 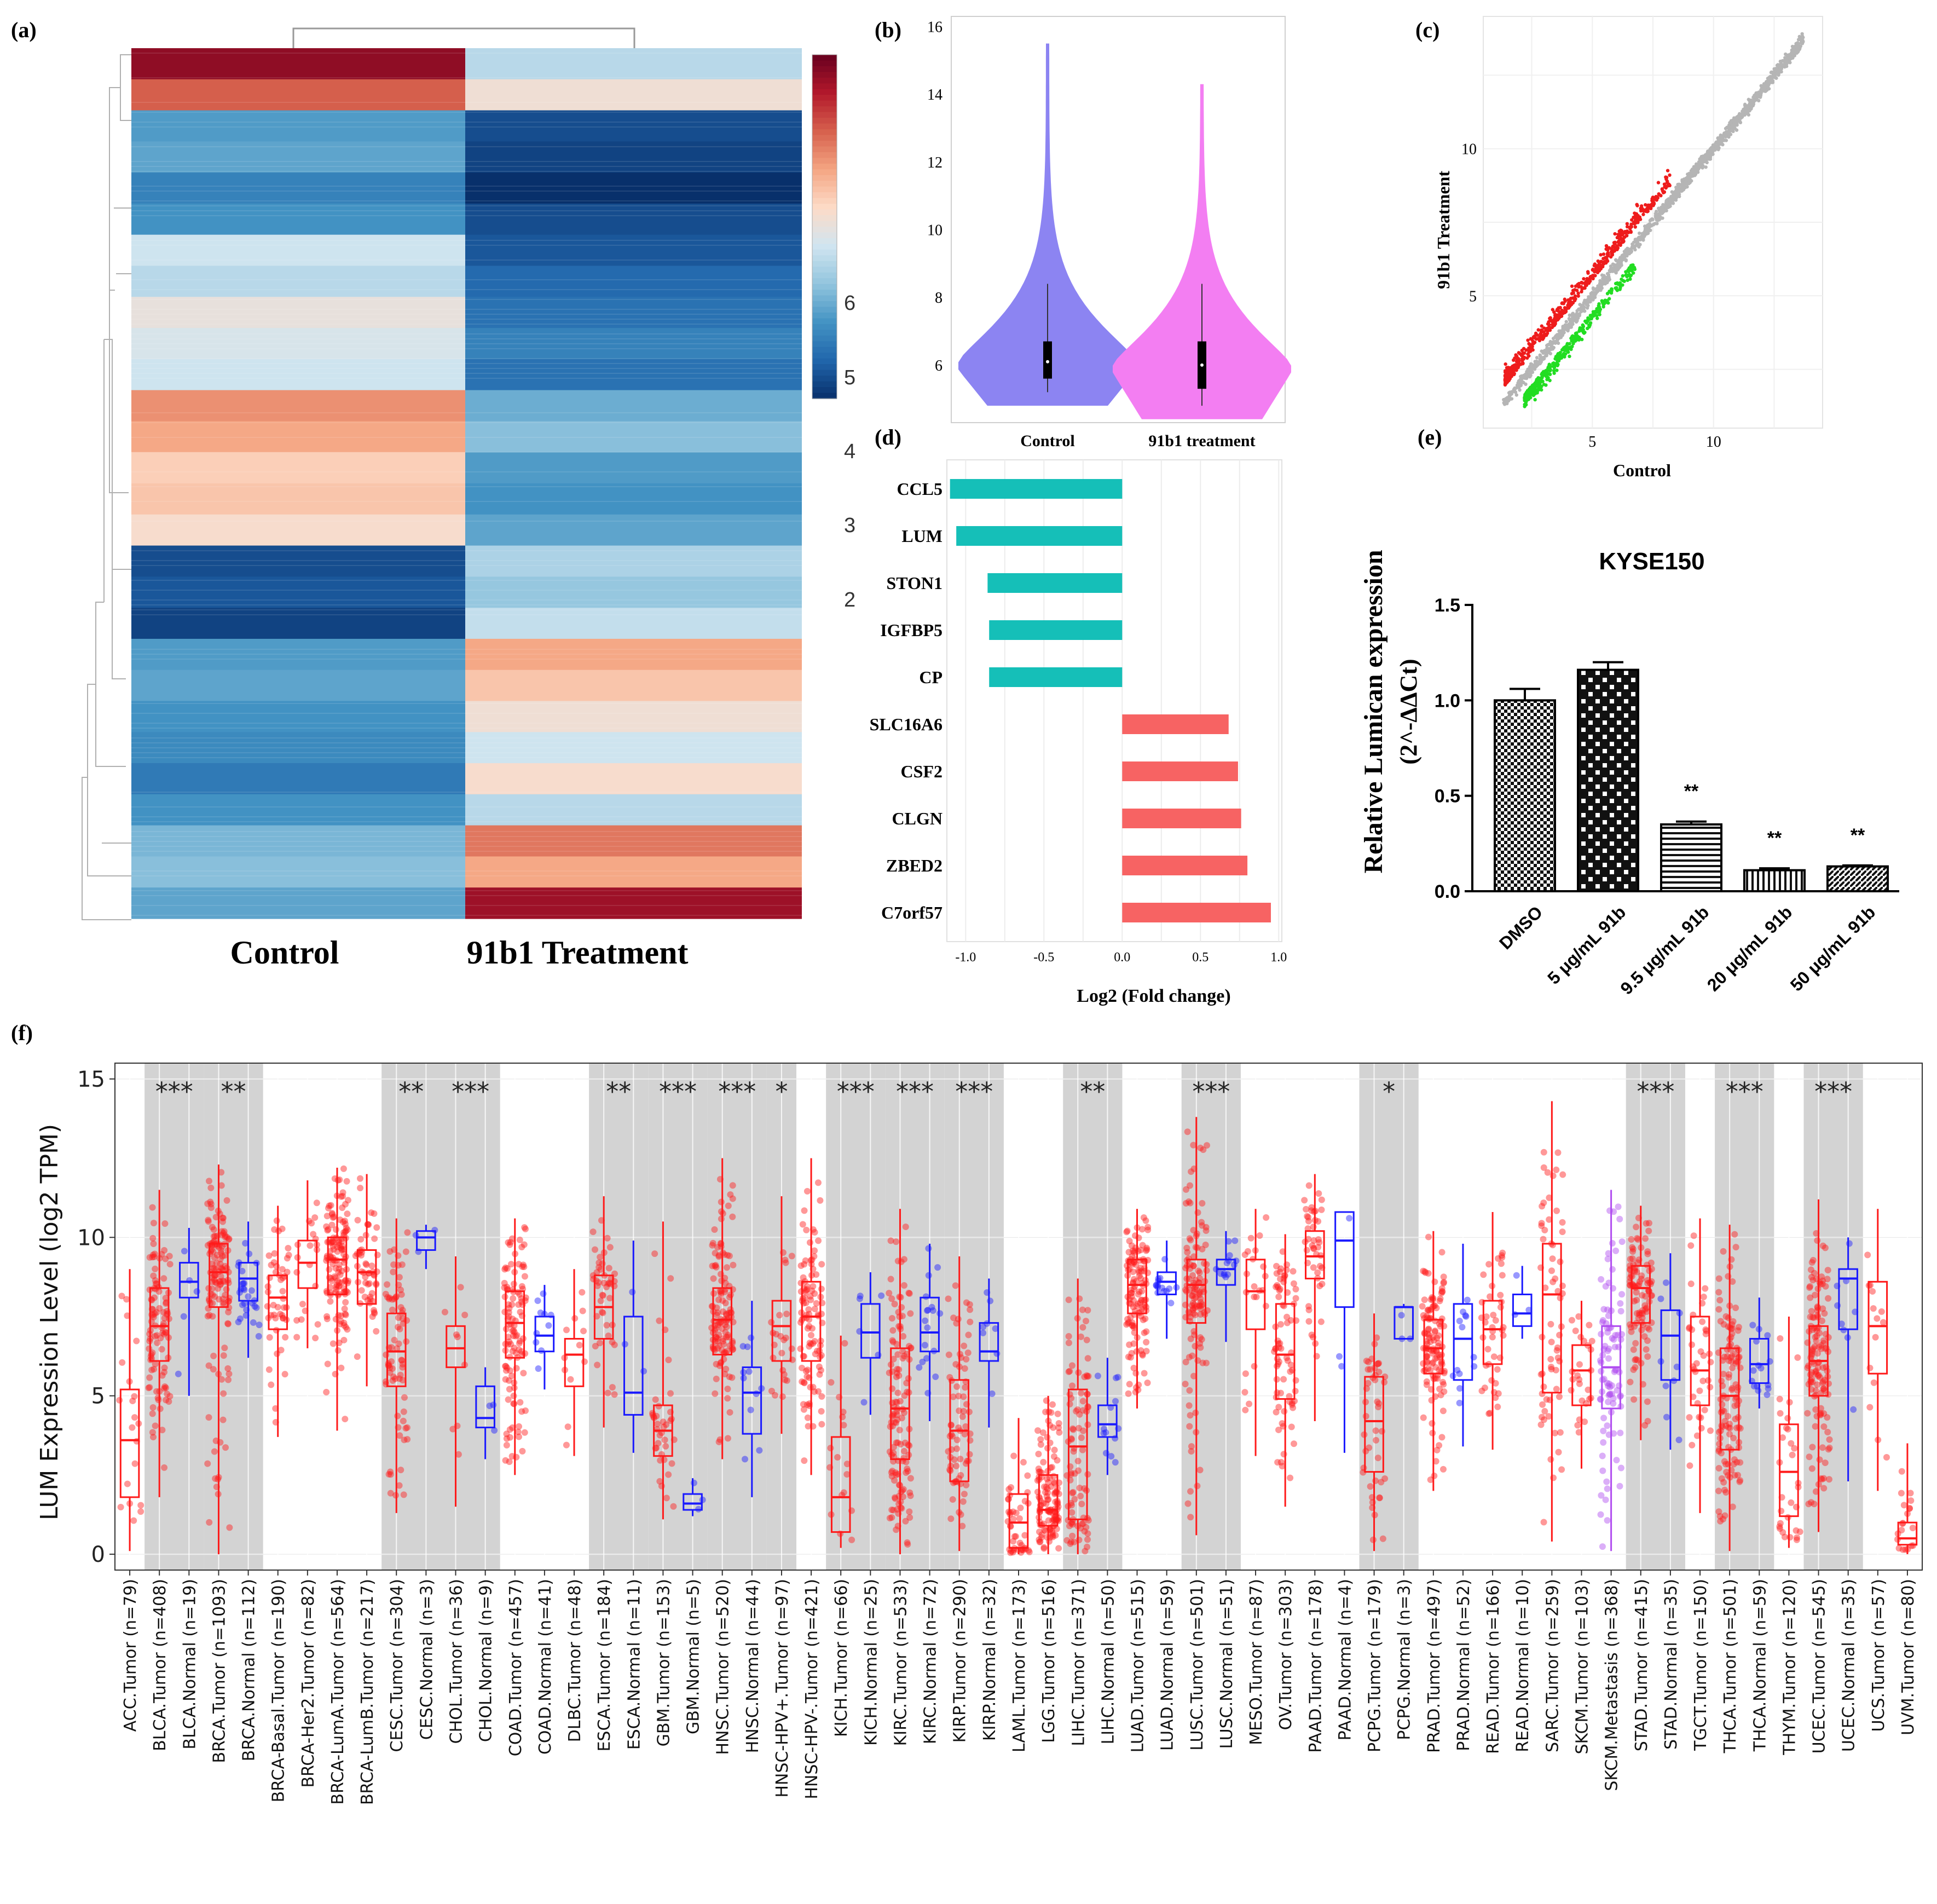 I want to click on foldchange-bar, so click(x=1175, y=724).